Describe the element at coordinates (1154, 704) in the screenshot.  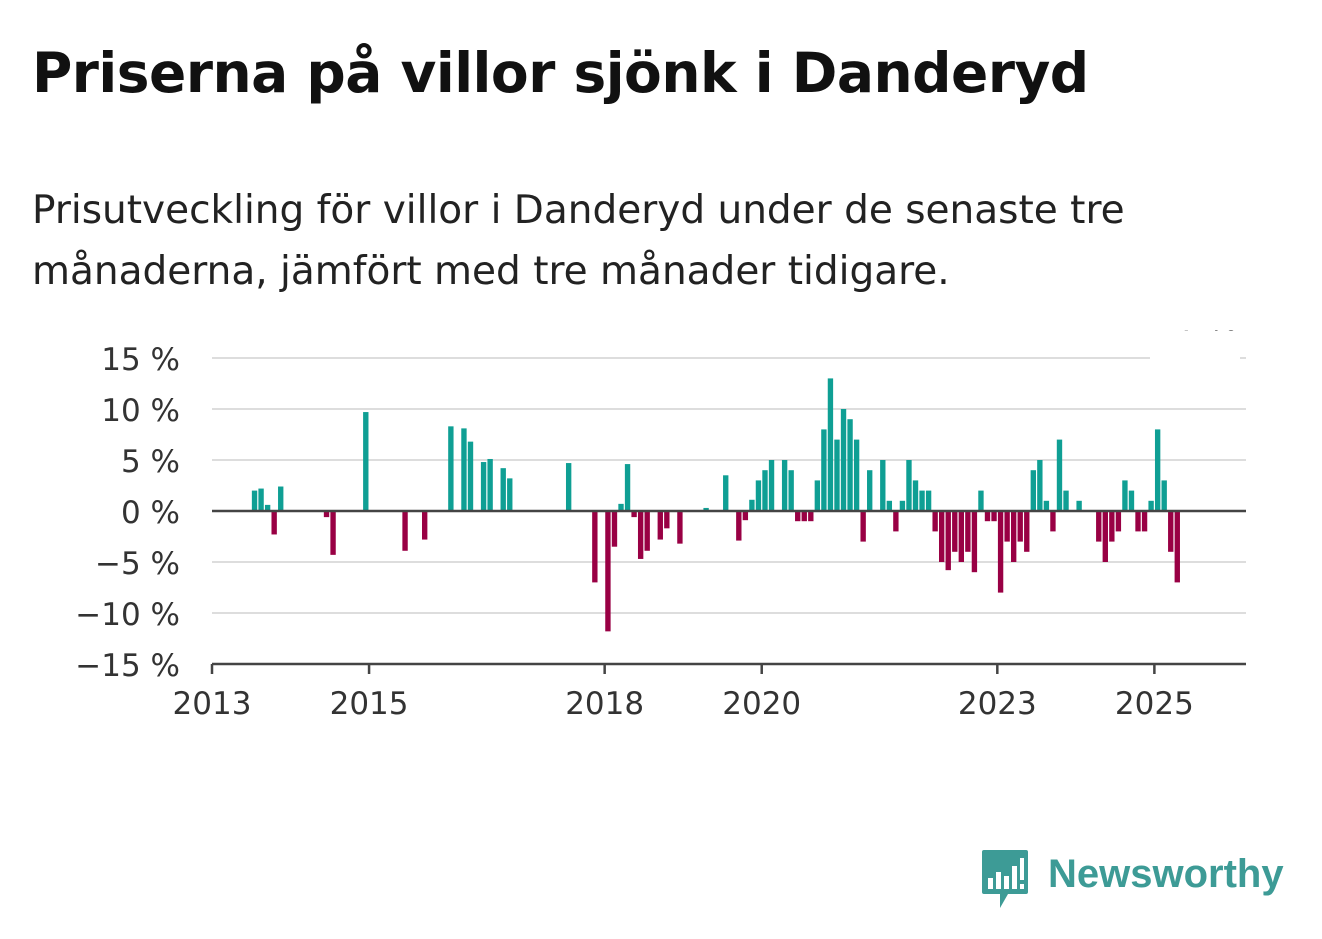
I see `x-tick-label: 2025` at that location.